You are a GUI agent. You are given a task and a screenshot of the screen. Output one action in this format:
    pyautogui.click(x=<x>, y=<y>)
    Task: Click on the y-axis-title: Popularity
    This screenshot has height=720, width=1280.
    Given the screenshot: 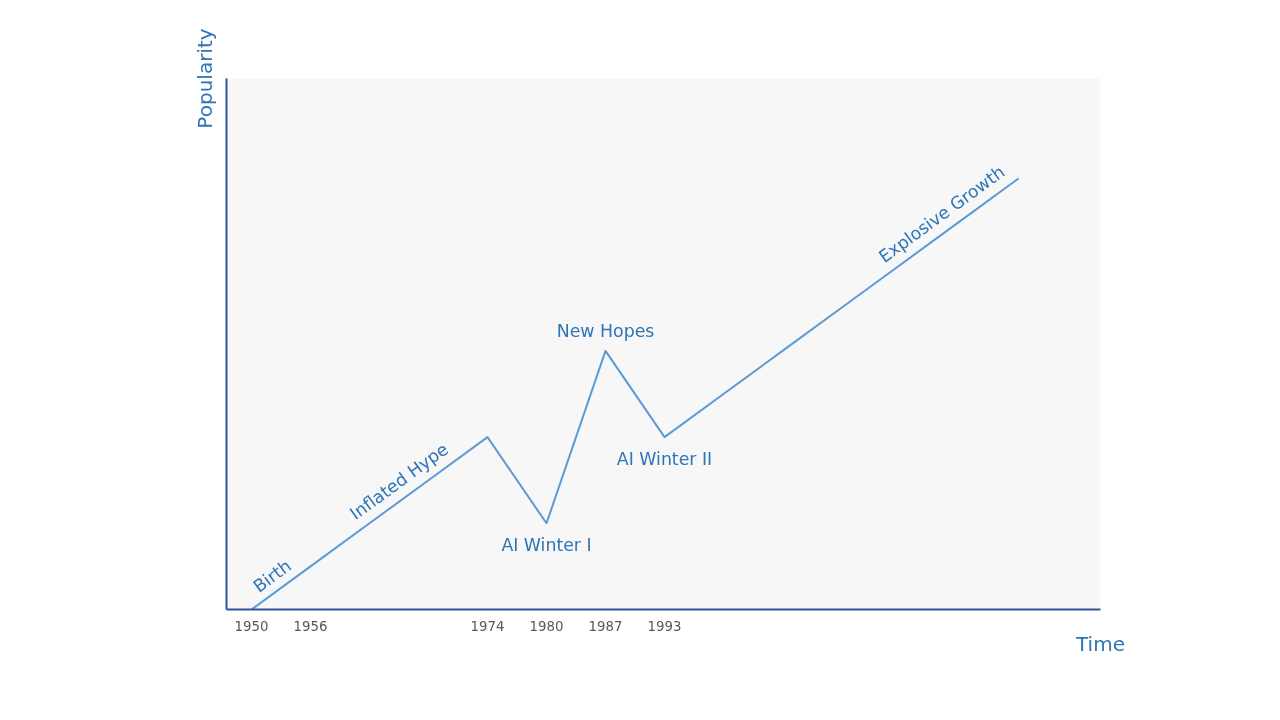 What is the action you would take?
    pyautogui.click(x=204, y=78)
    